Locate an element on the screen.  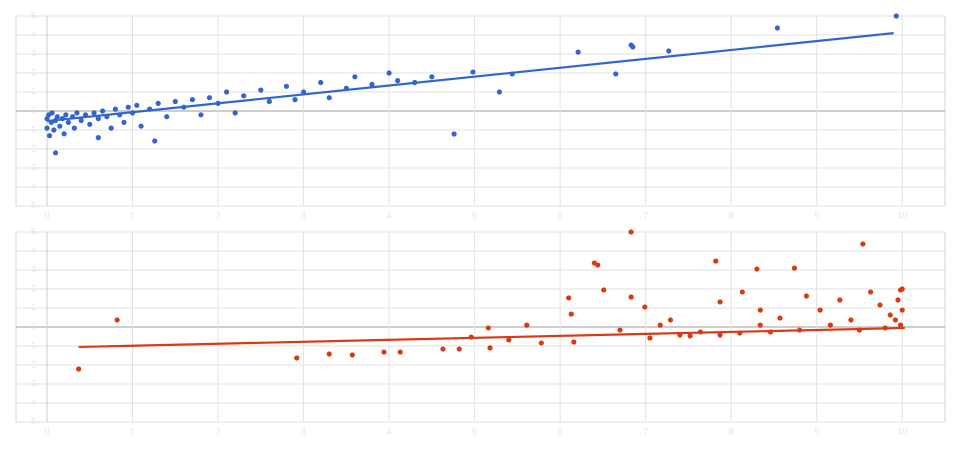
y-tick-label: -3 is located at coordinates (32, 383).